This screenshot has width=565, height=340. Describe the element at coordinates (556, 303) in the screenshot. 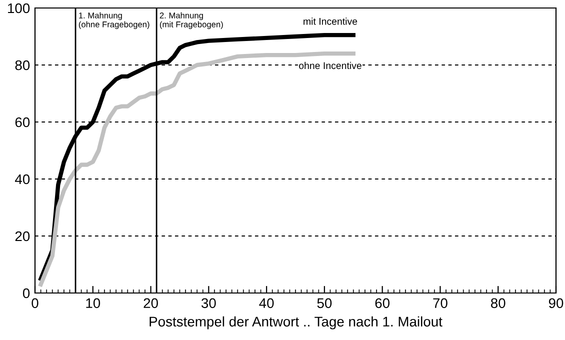

I see `x-tick-label: 90` at that location.